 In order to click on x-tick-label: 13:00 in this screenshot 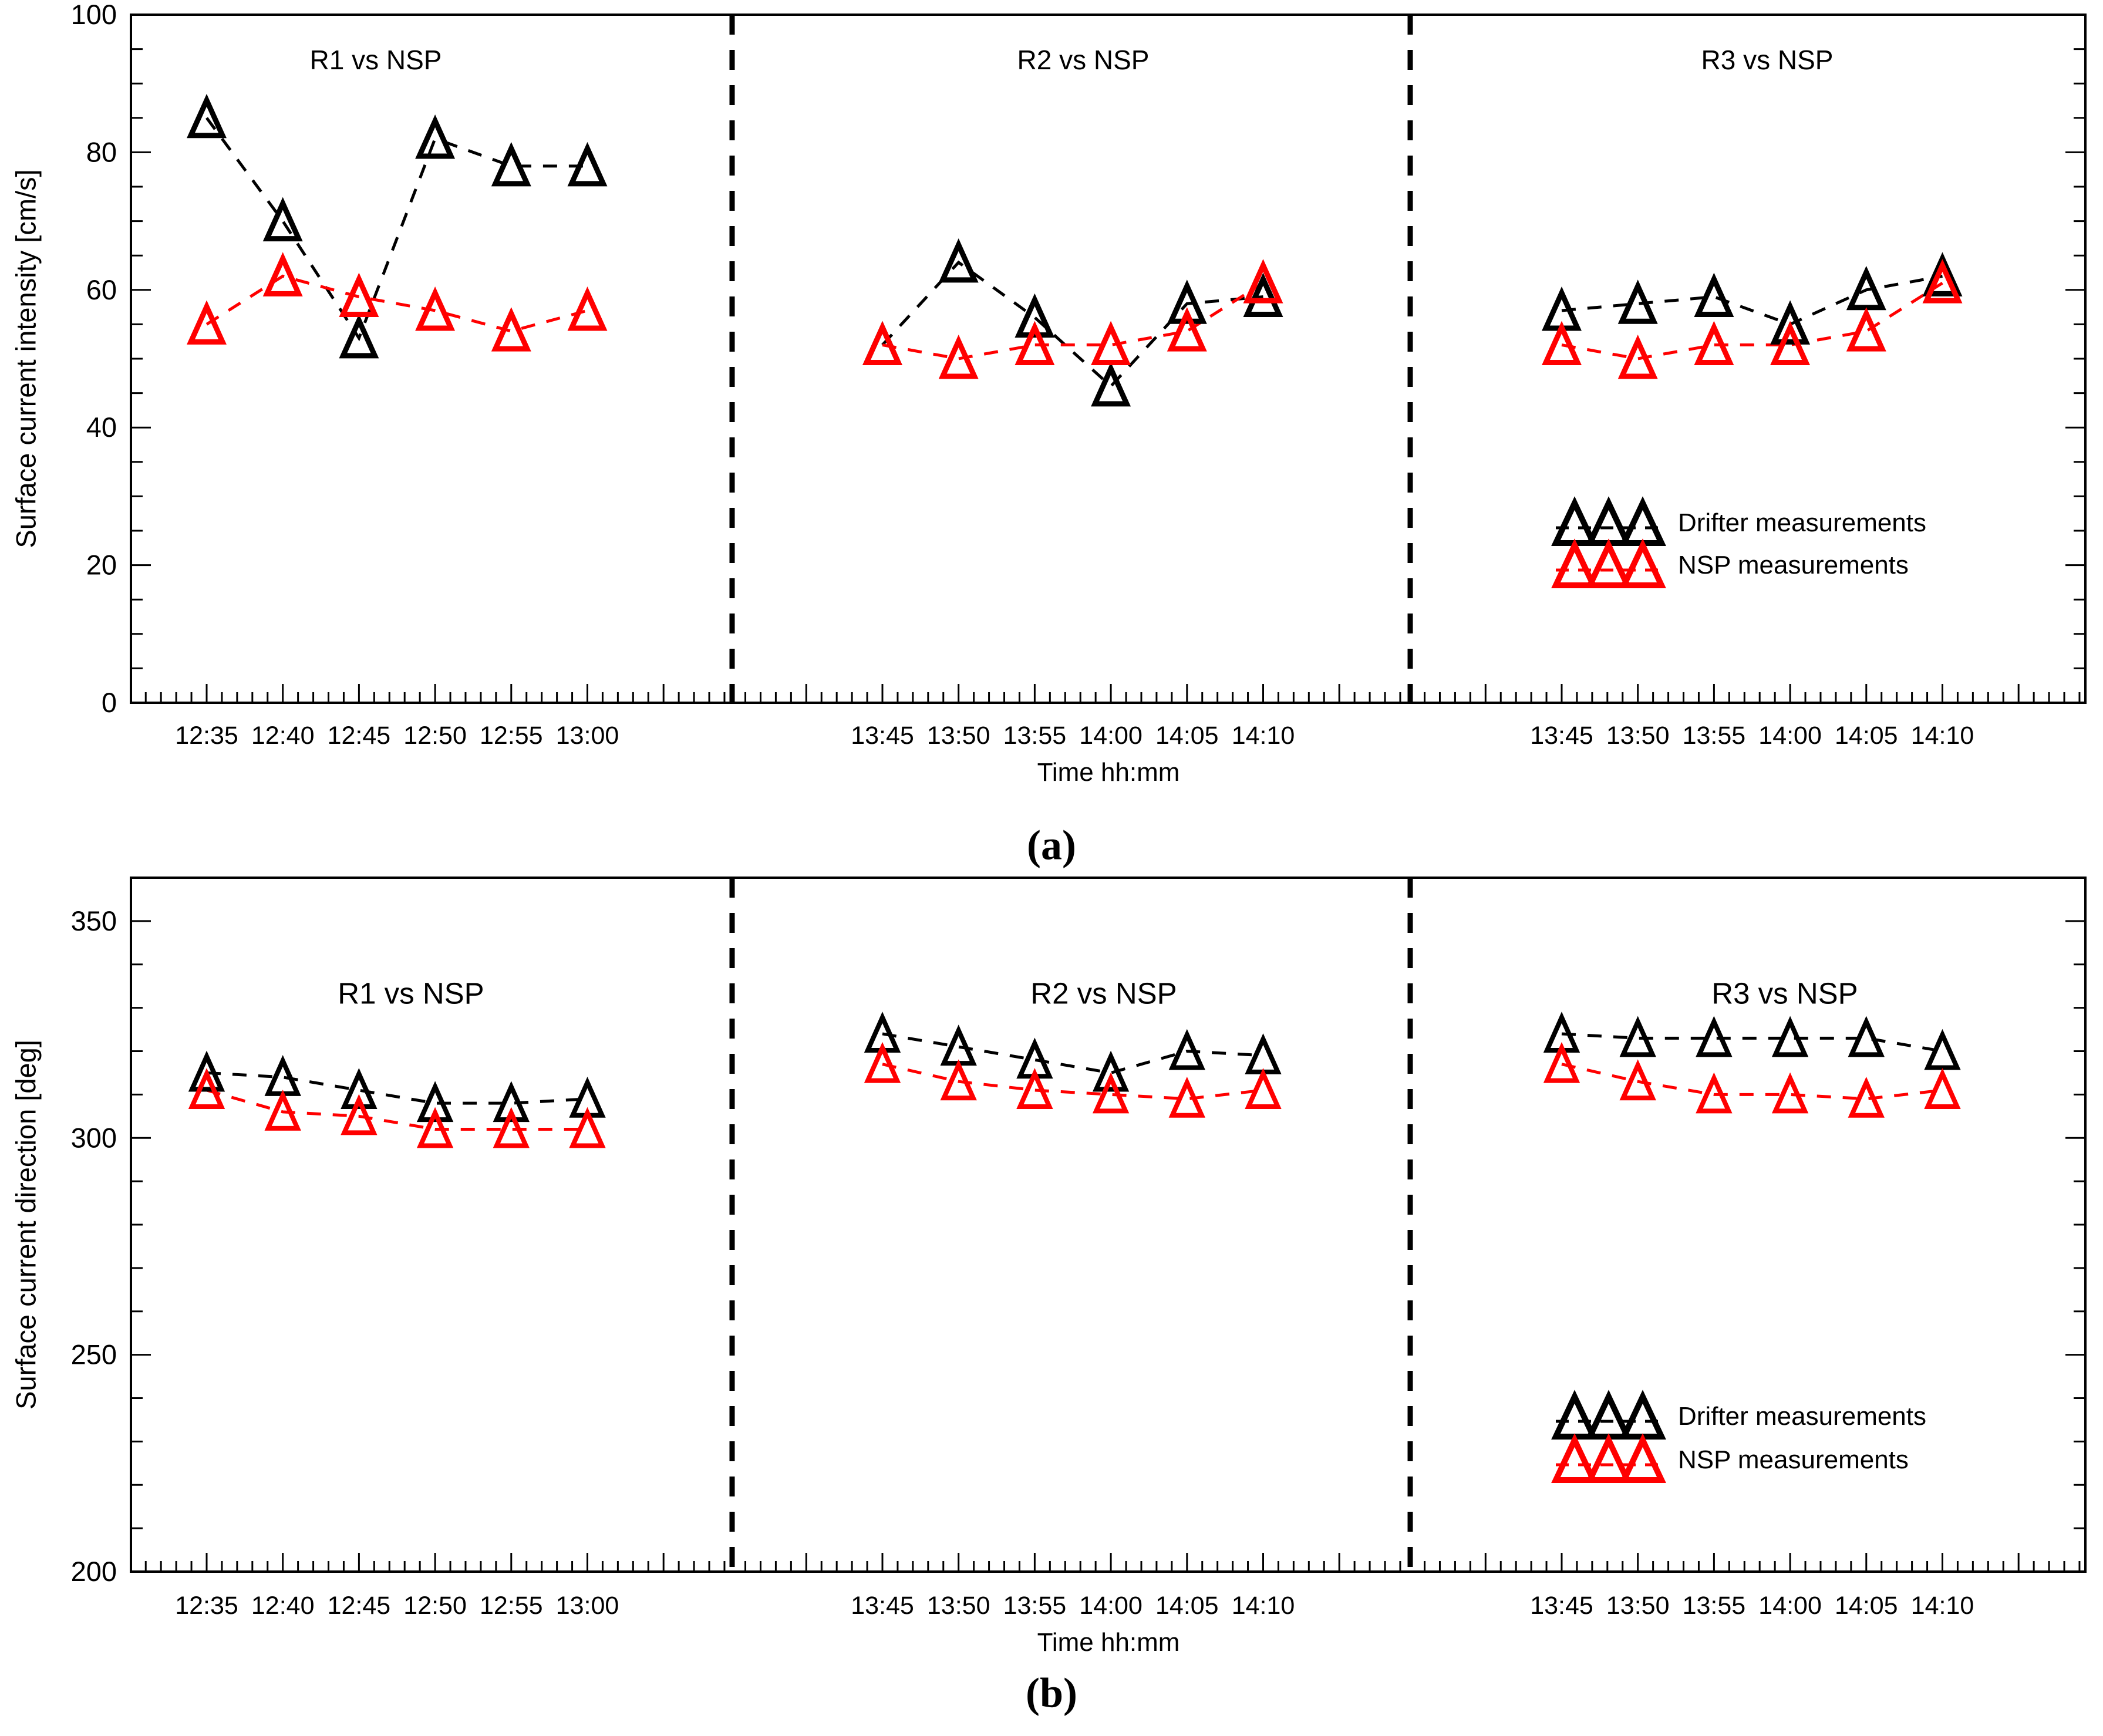, I will do `click(587, 736)`.